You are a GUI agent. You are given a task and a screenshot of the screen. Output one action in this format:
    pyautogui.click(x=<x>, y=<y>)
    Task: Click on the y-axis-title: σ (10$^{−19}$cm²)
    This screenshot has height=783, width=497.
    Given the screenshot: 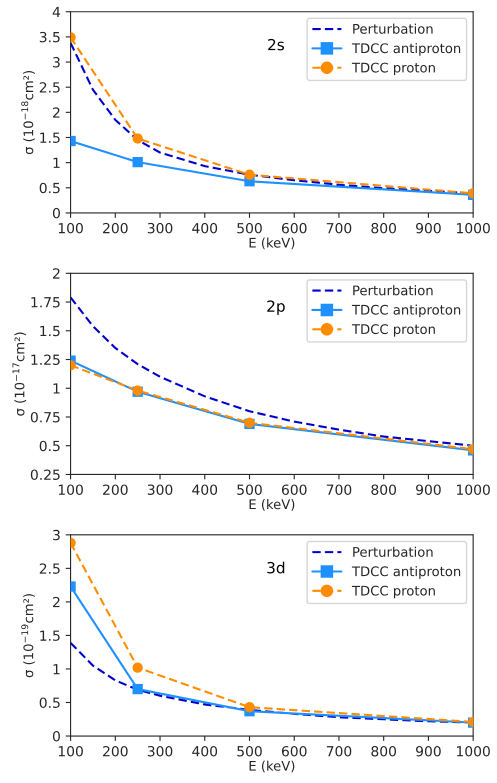 What is the action you would take?
    pyautogui.click(x=28, y=636)
    